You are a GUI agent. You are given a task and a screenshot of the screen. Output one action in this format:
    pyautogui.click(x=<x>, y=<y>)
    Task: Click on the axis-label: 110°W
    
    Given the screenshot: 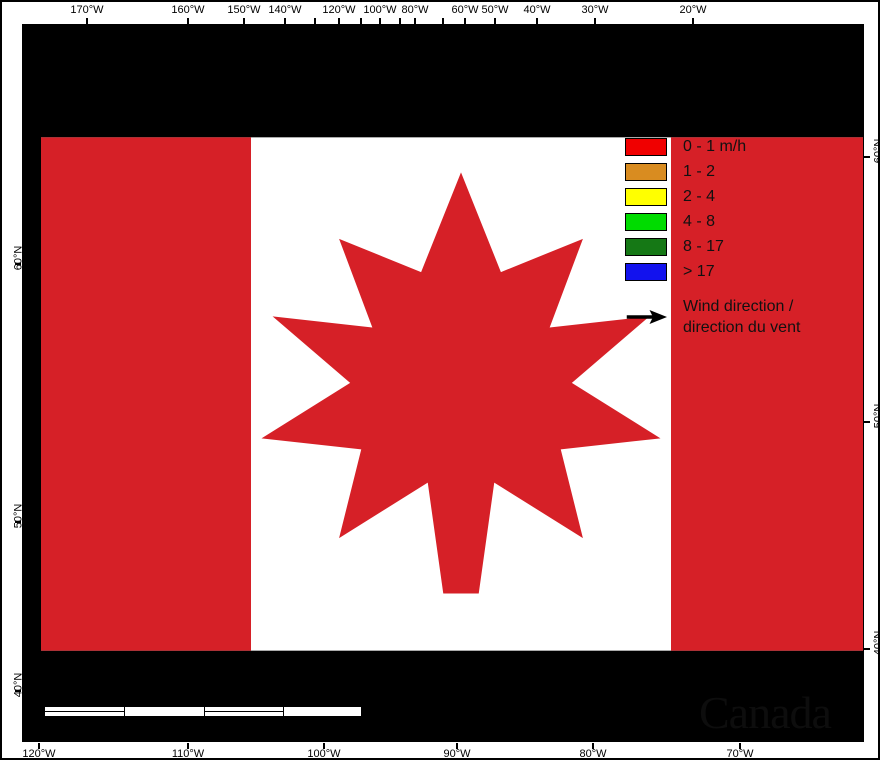 What is the action you would take?
    pyautogui.click(x=188, y=754)
    